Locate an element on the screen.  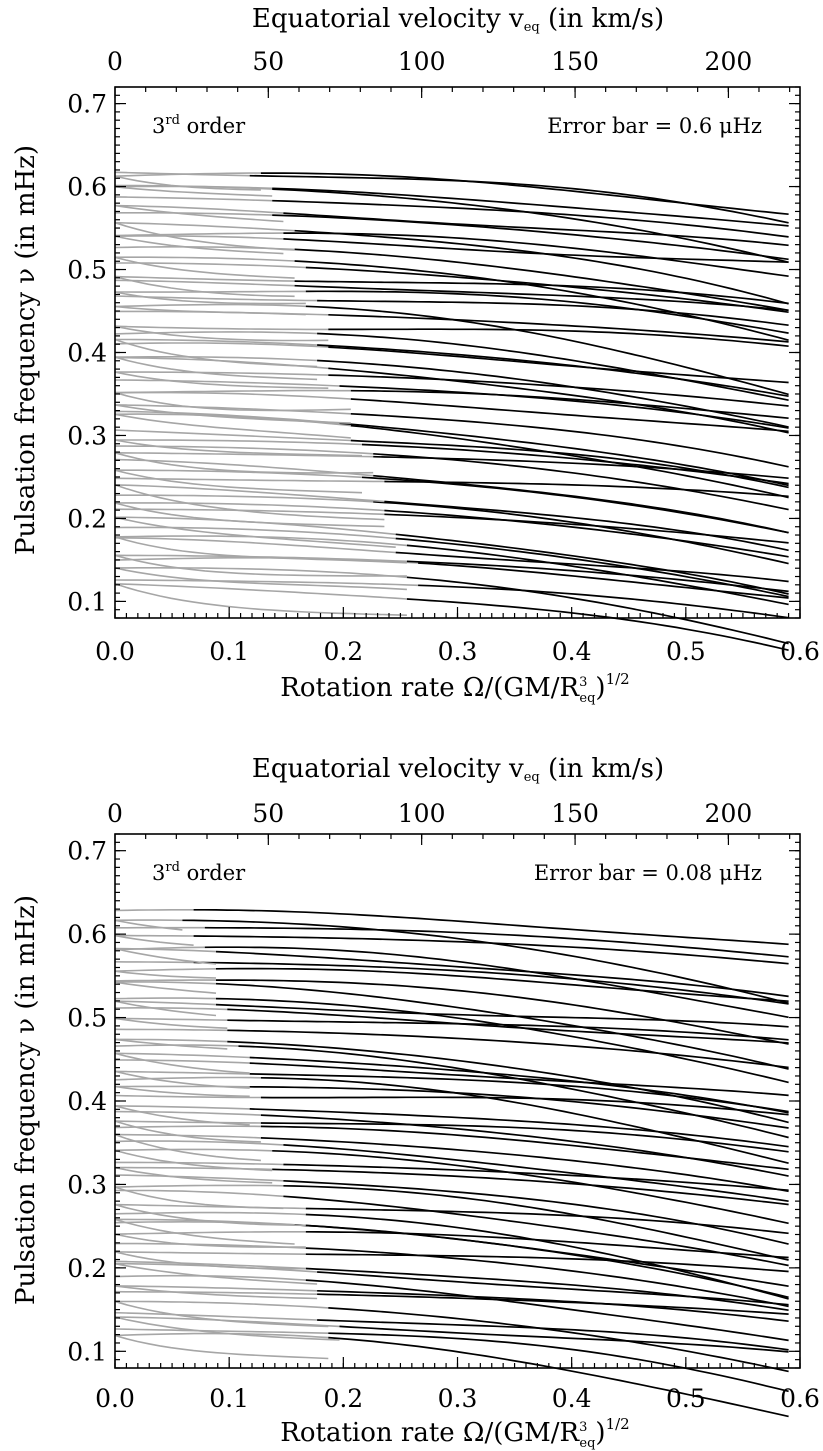
panel-1-x-tick-label: 0.1 is located at coordinates (229, 651).